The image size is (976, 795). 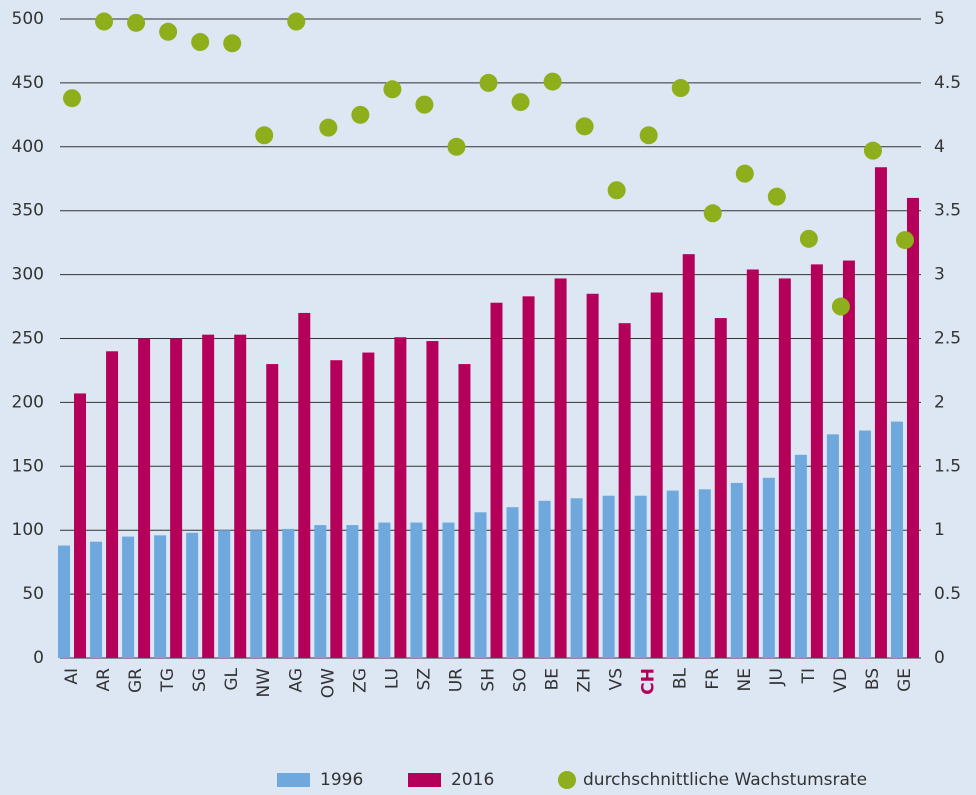 I want to click on x-tick-label: UR, so click(x=456, y=680).